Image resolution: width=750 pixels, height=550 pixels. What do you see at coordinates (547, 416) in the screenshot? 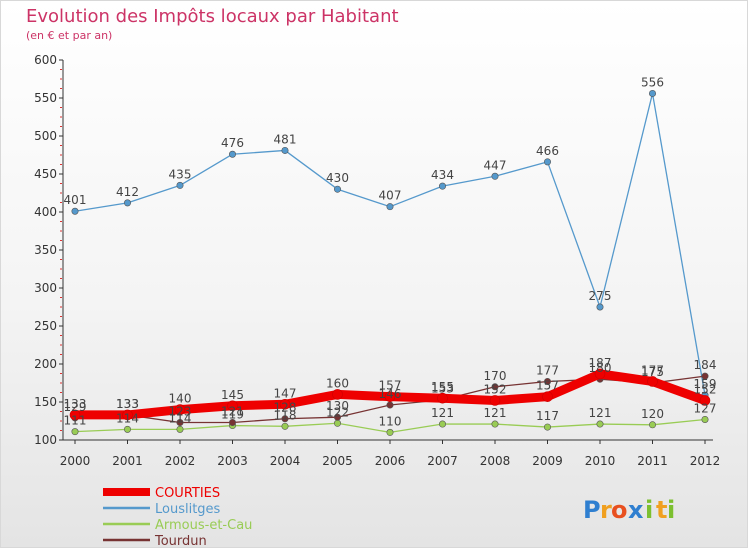
I see `data-label: 117` at bounding box center [547, 416].